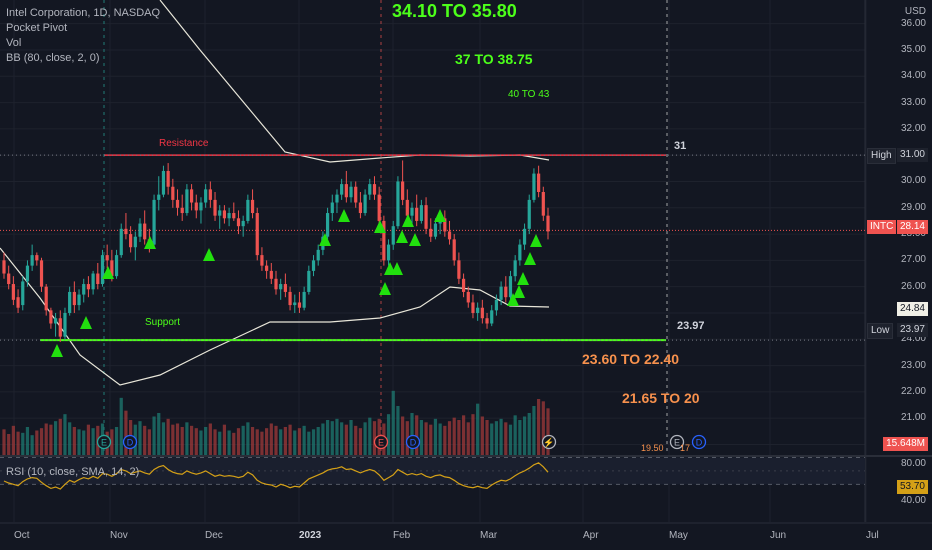 Image resolution: width=932 pixels, height=550 pixels. Describe the element at coordinates (591, 535) in the screenshot. I see `time-tick-apr: Apr` at that location.